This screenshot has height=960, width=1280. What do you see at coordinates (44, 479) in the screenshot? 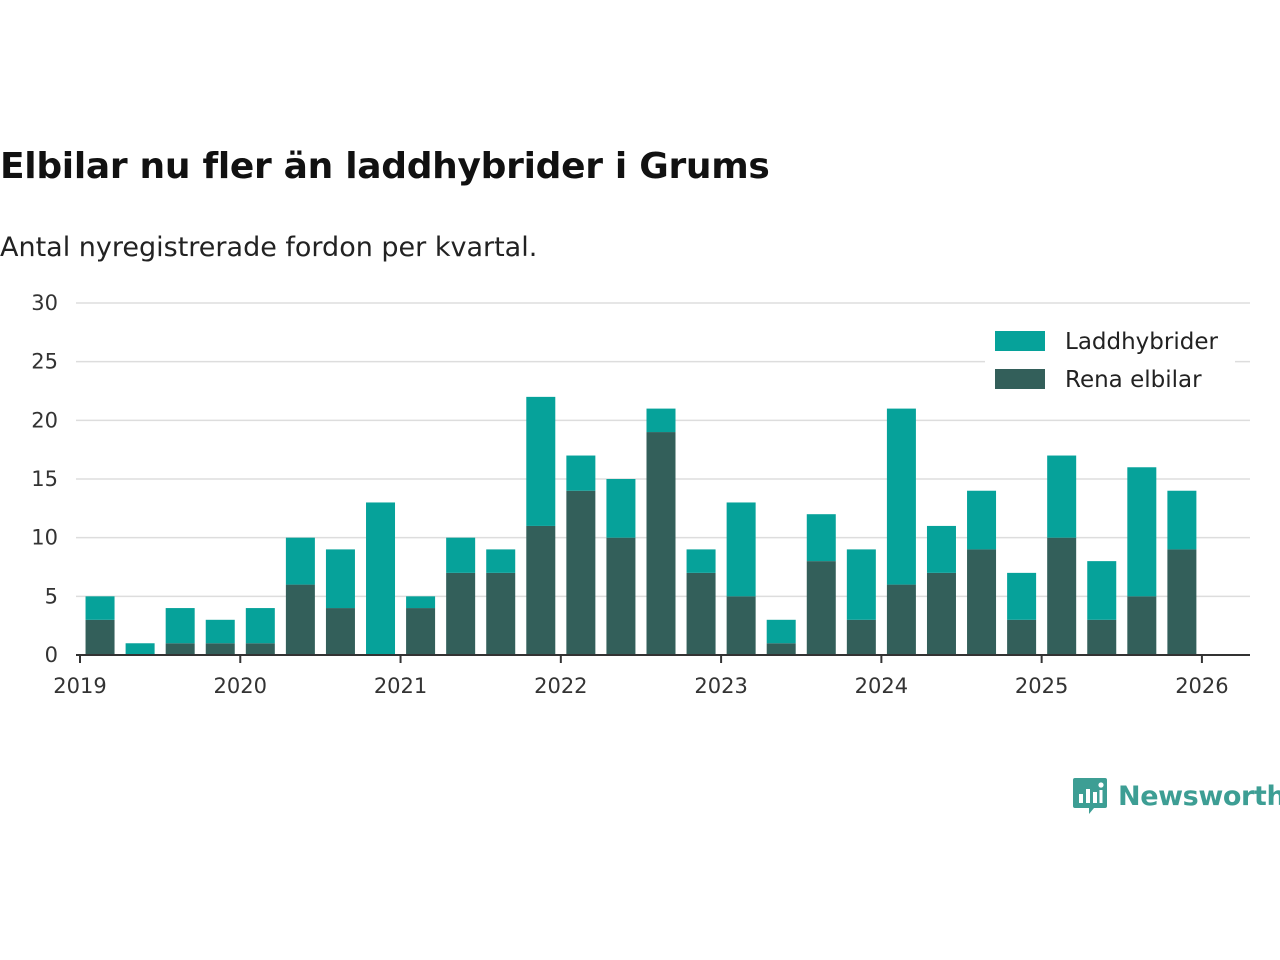
I see `y-tick-label-15: 15` at bounding box center [44, 479].